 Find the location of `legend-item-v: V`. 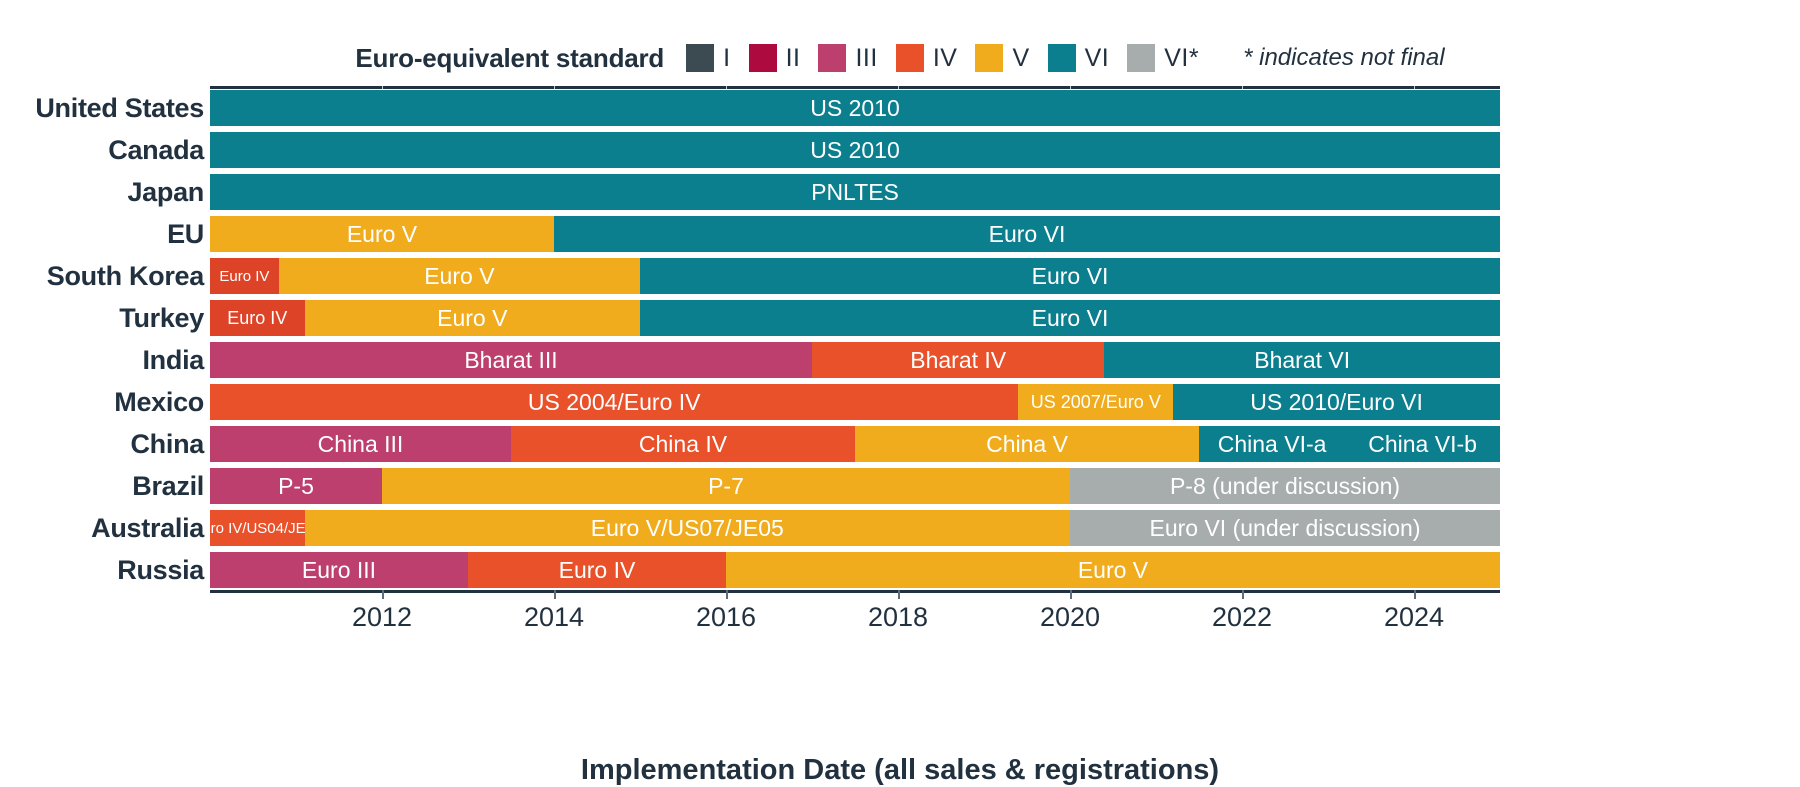

legend-item-v: V is located at coordinates (1002, 58).